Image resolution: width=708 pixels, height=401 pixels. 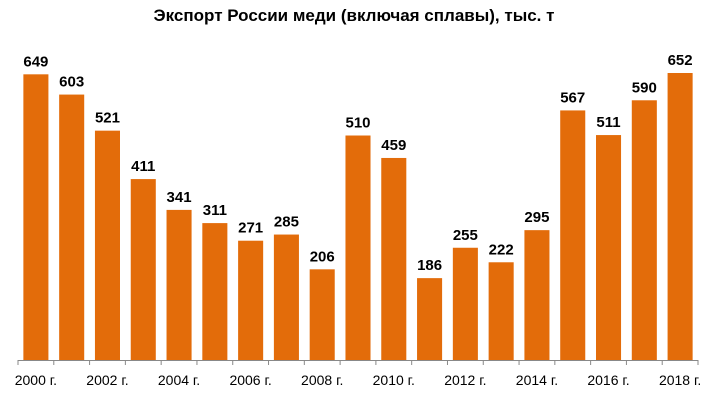 I want to click on data-label-9: 206, so click(x=322, y=256).